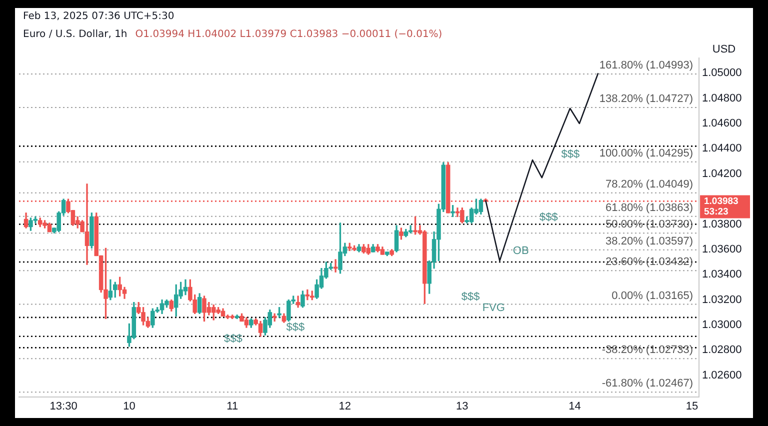 The width and height of the screenshot is (768, 426). What do you see at coordinates (652, 296) in the screenshot?
I see `ref-line-label: 0.00% (1.03165)` at bounding box center [652, 296].